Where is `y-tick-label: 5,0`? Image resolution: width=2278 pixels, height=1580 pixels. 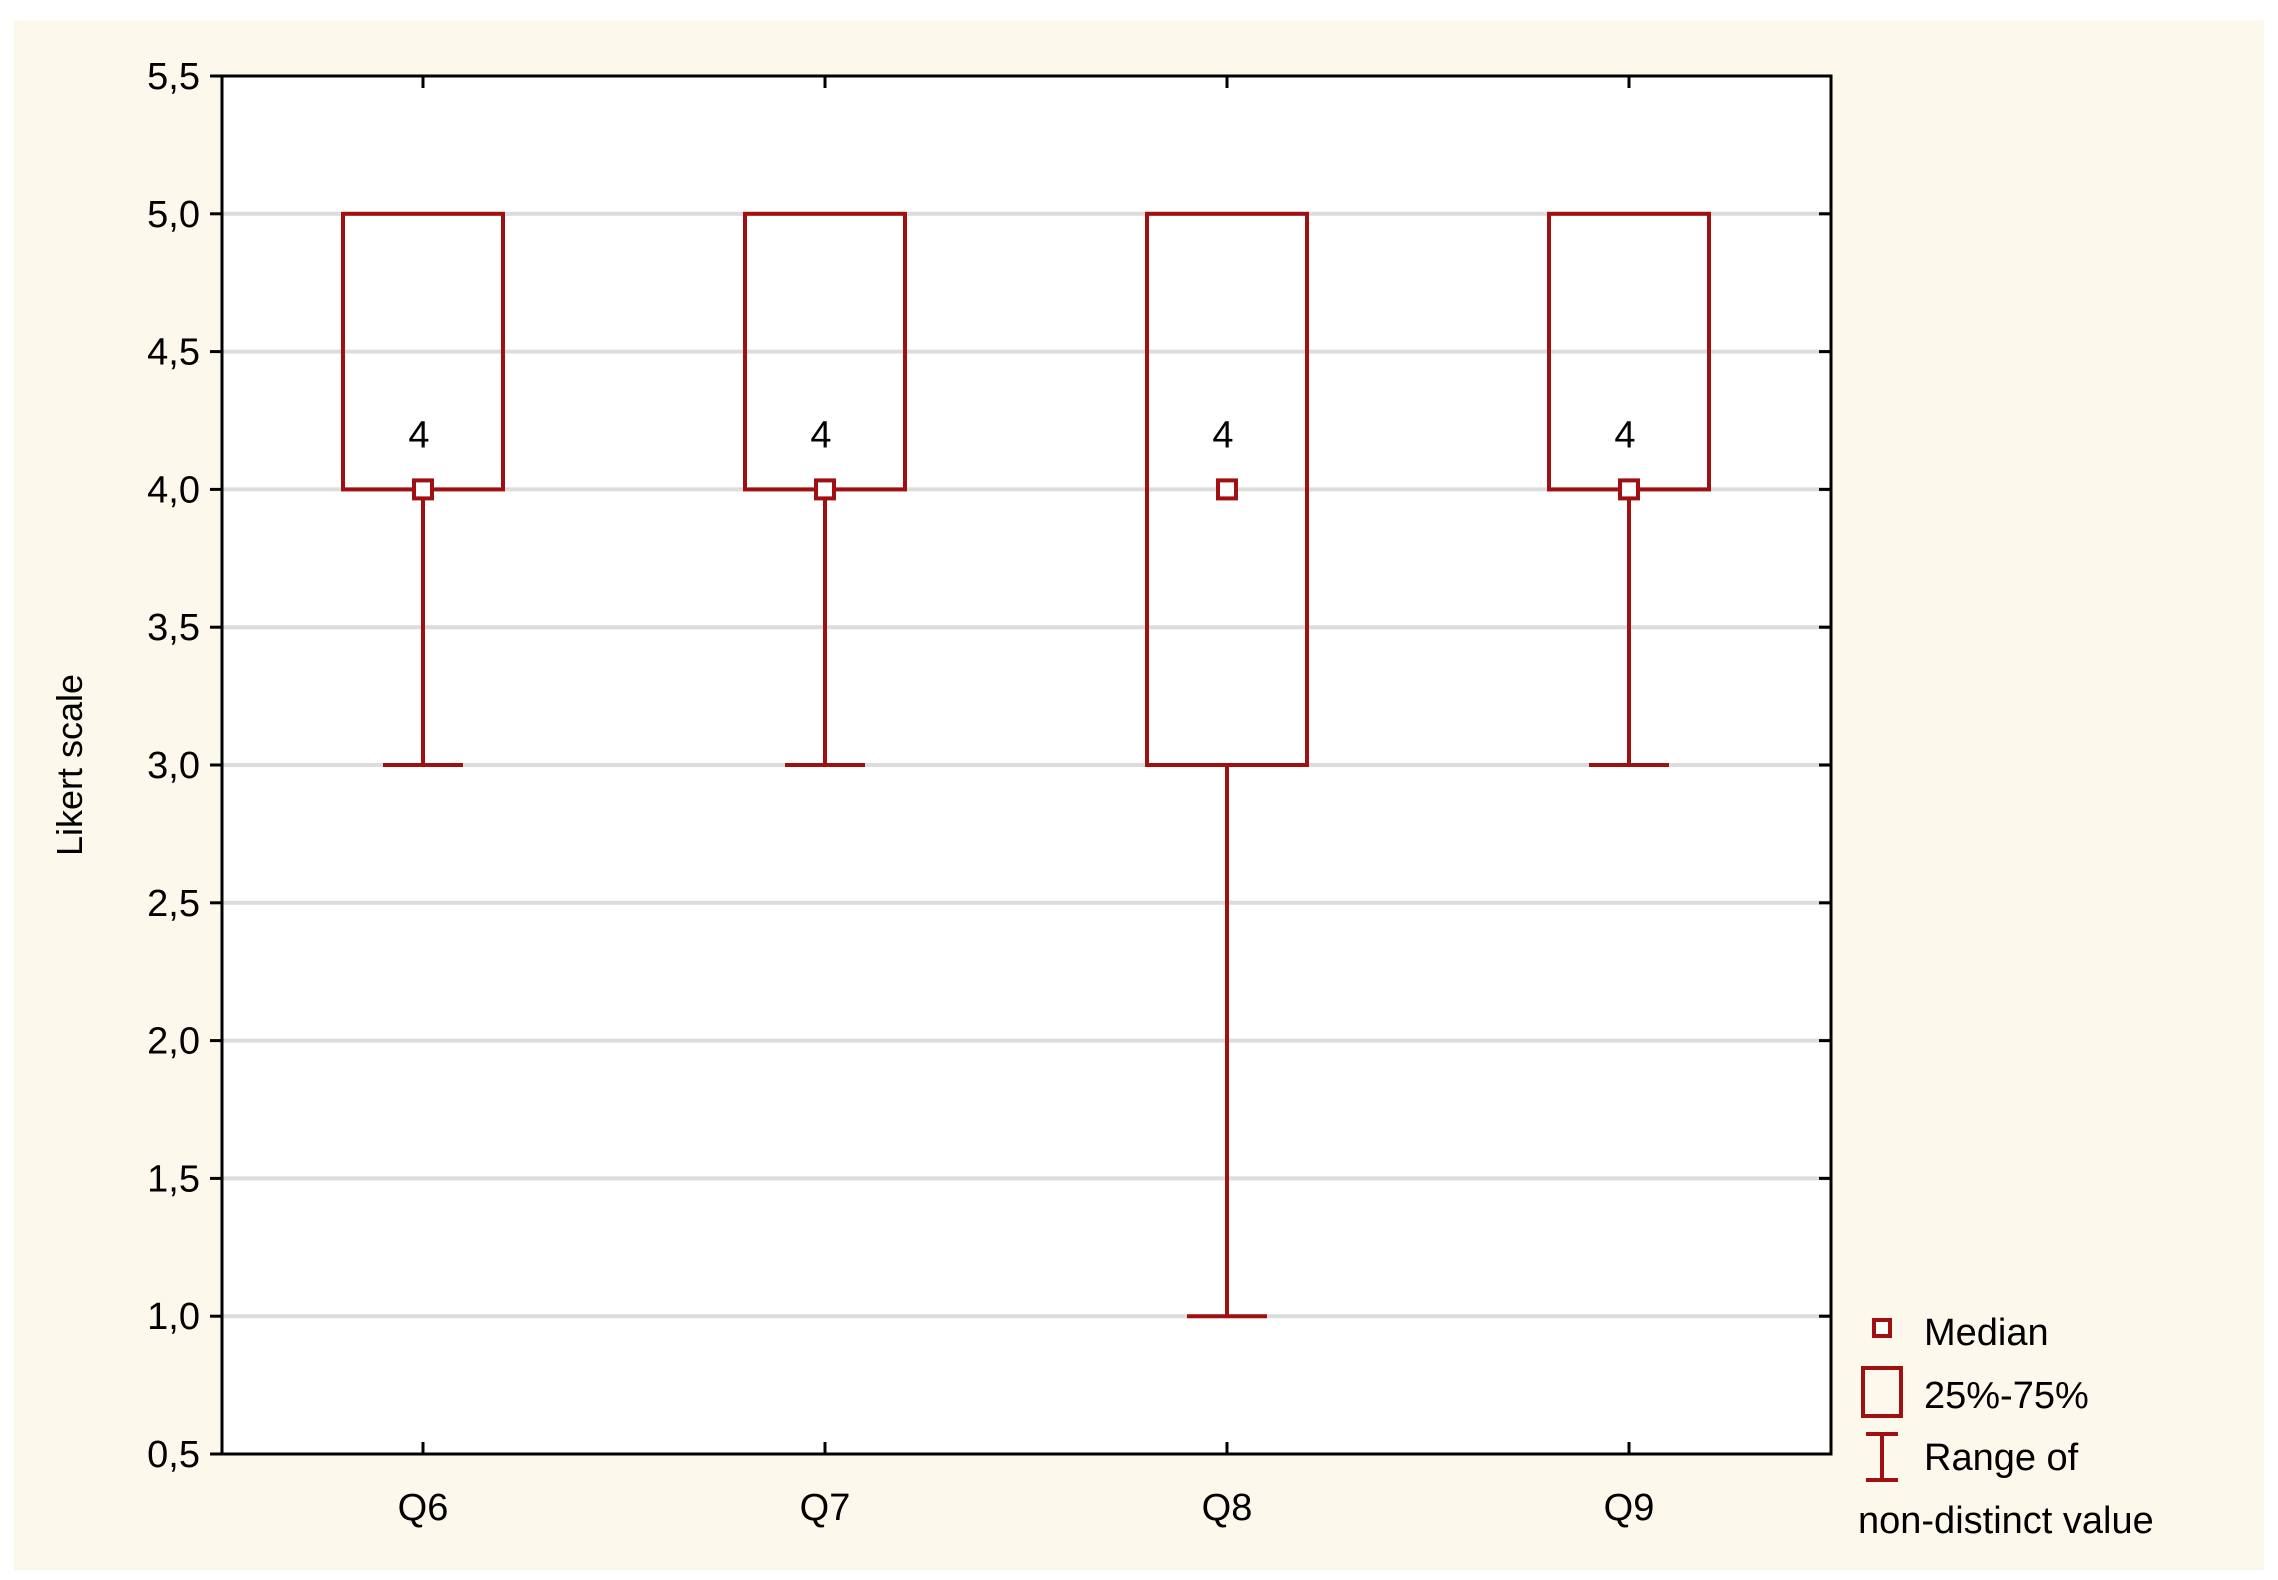 y-tick-label: 5,0 is located at coordinates (173, 215).